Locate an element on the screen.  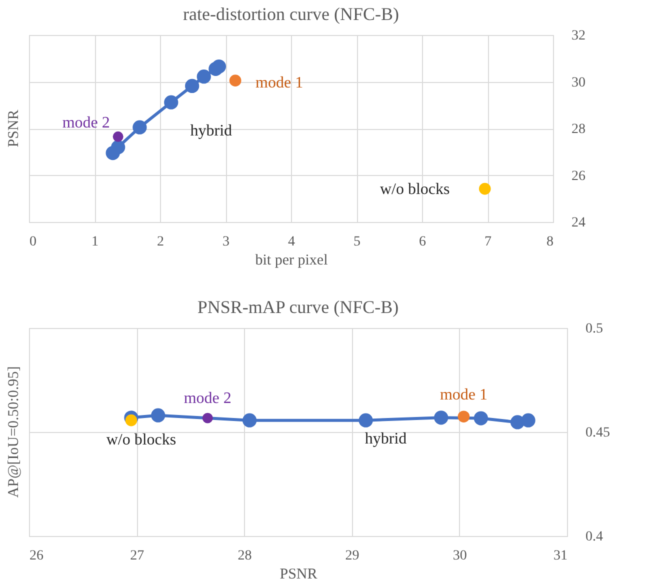
x-tick-label: 1 is located at coordinates (95, 242).